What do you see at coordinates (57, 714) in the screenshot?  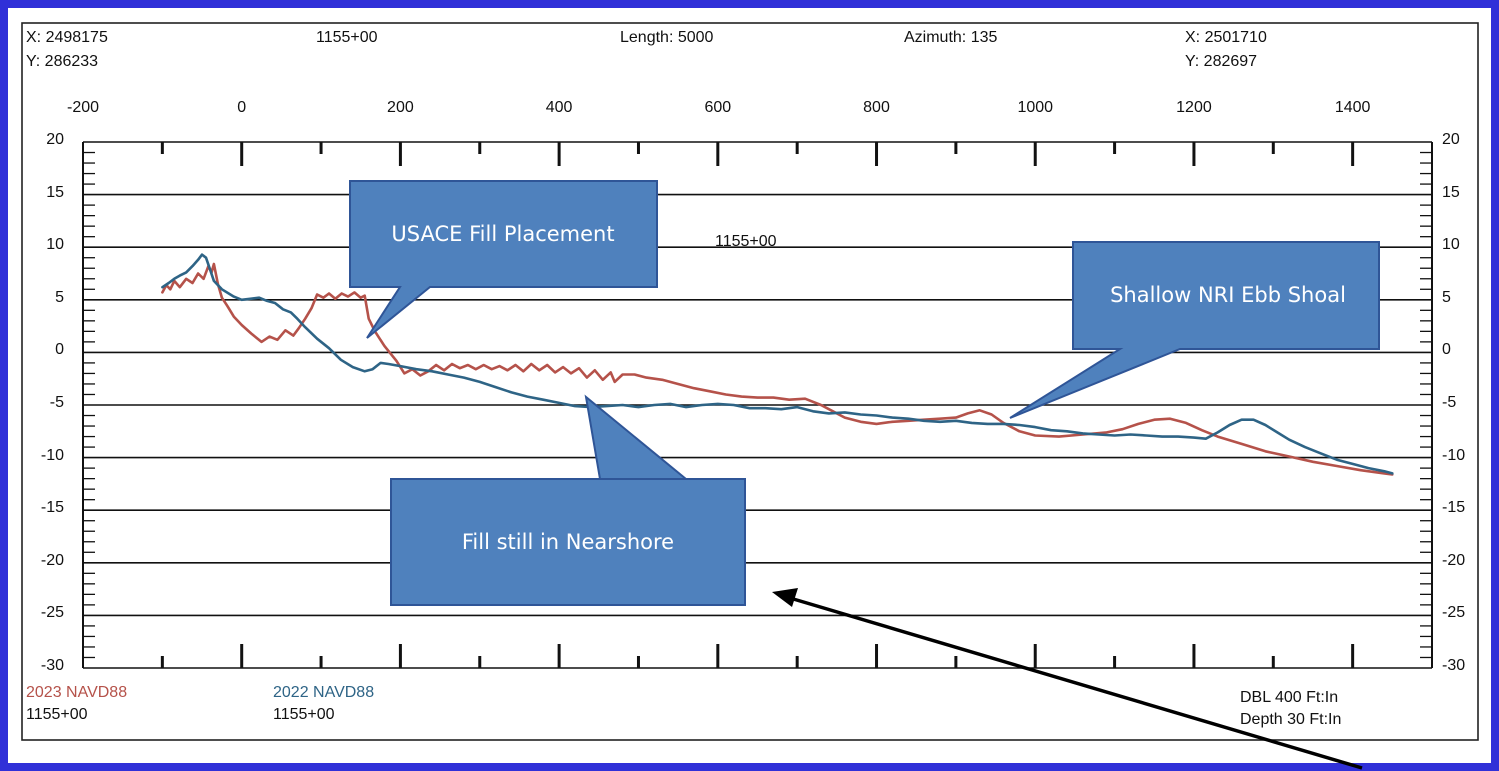 I see `legend-2023-station: 1155+00` at bounding box center [57, 714].